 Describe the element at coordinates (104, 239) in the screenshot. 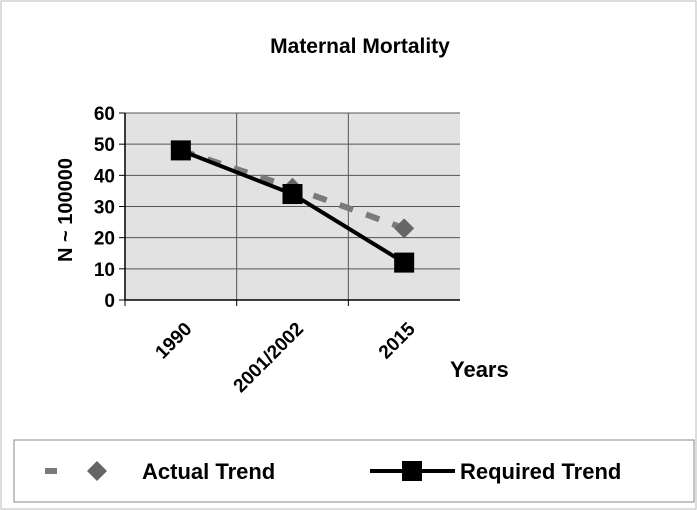

I see `y-tick-label: 20` at that location.